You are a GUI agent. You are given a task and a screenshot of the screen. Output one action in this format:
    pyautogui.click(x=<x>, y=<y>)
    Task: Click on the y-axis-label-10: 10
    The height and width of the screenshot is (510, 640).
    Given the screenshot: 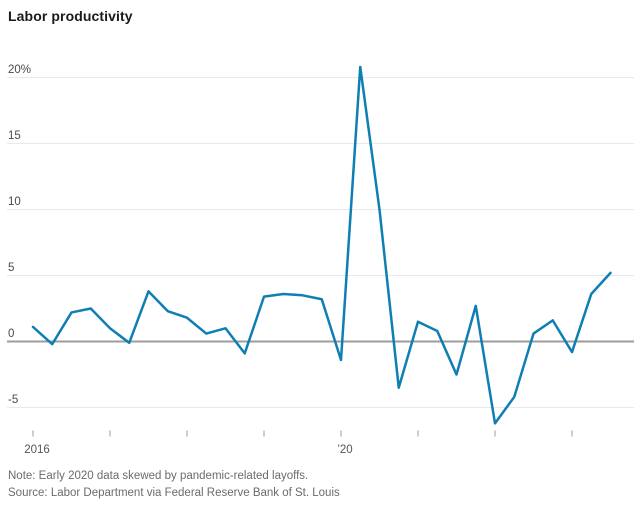 What is the action you would take?
    pyautogui.click(x=14, y=202)
    